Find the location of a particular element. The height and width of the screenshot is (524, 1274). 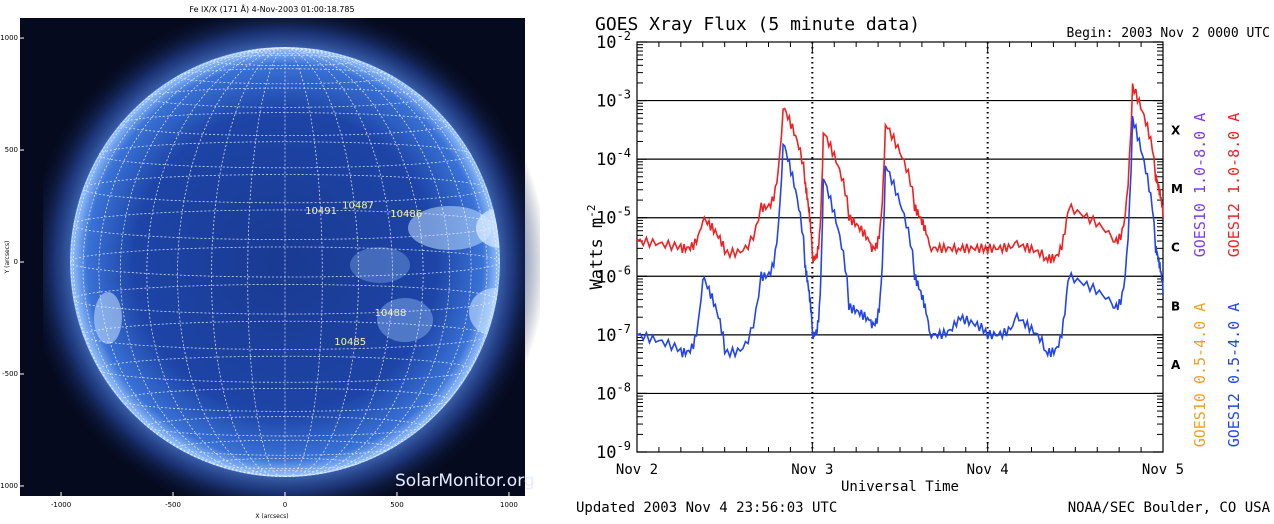

legend-entry: GOES10 1.0-8.0 A is located at coordinates (1200, 185).